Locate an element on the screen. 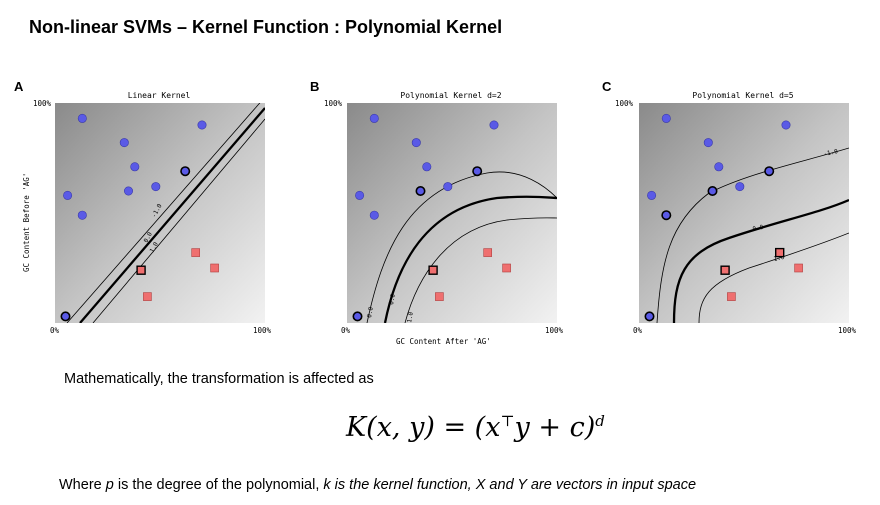 The image size is (880, 505). formula-mid: y + c) is located at coordinates (555, 427).